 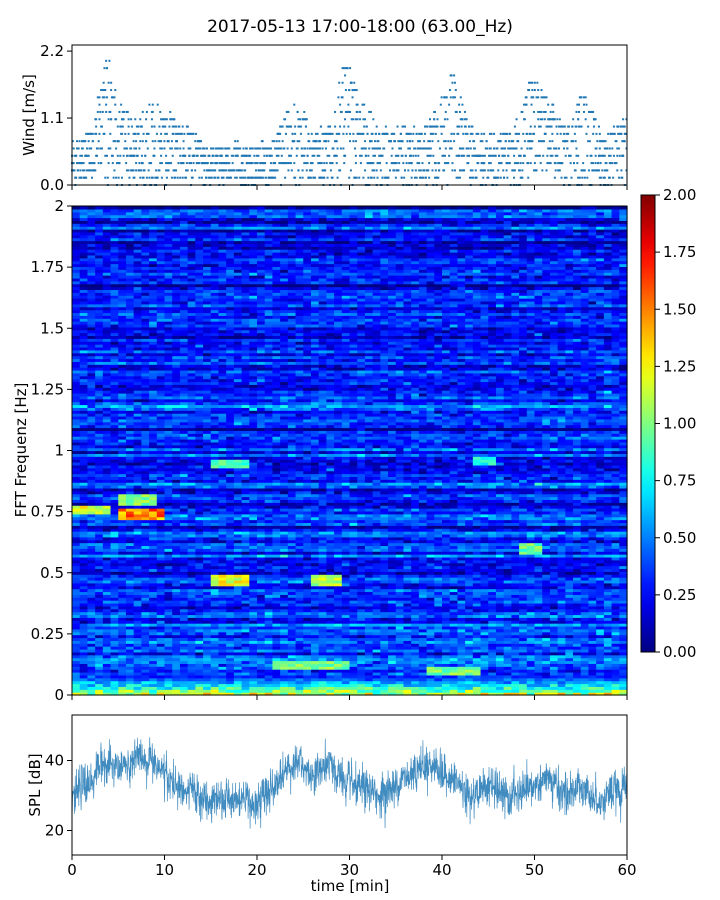 I want to click on wind-ytick-label: 1.1, so click(x=52, y=118).